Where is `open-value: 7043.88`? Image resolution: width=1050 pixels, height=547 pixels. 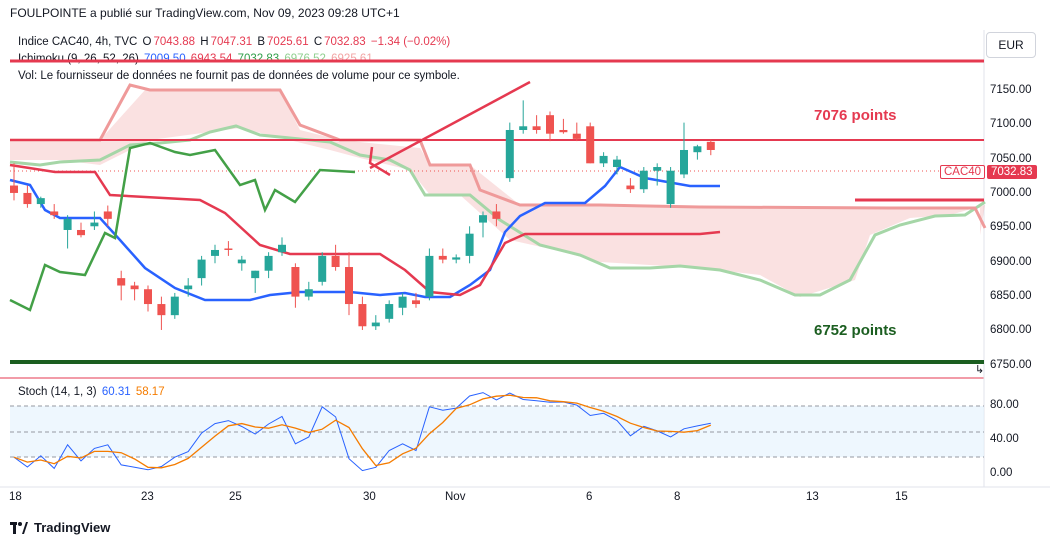 open-value: 7043.88 is located at coordinates (174, 42).